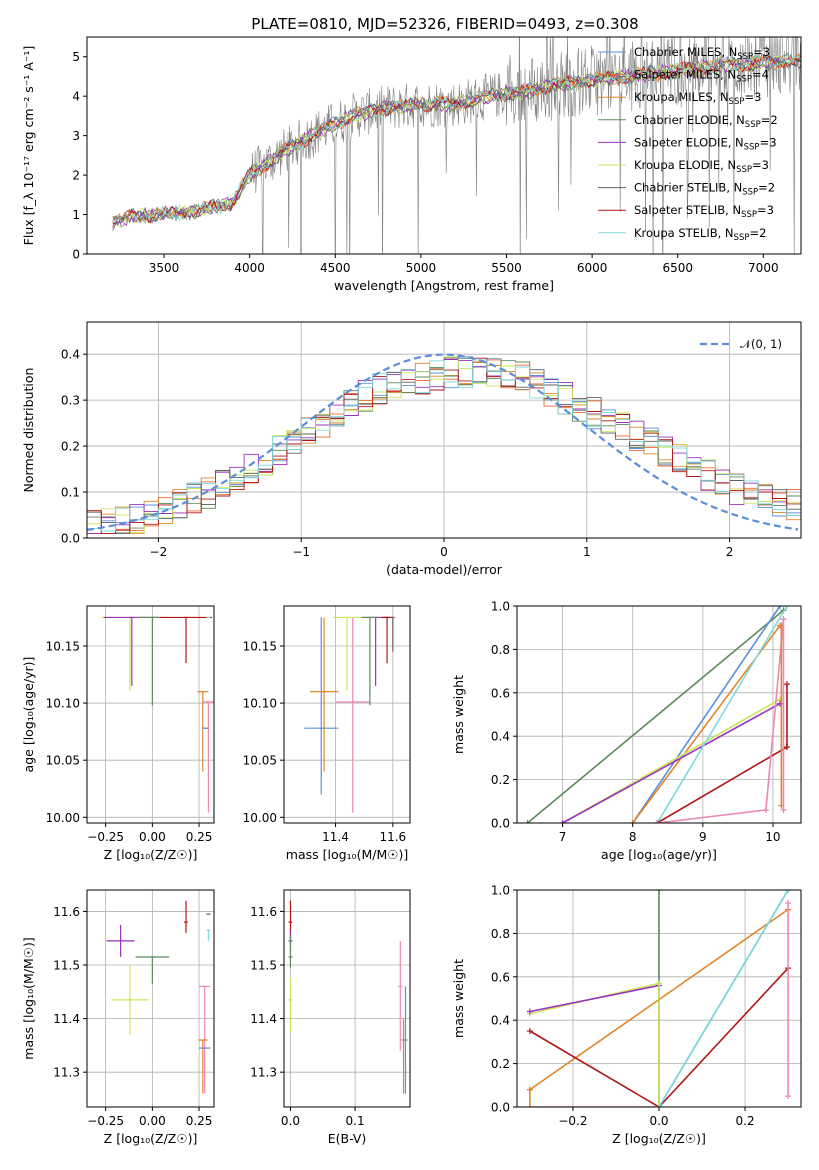 The height and width of the screenshot is (1170, 819). What do you see at coordinates (421, 268) in the screenshot?
I see `x-tick-label: 5000` at bounding box center [421, 268].